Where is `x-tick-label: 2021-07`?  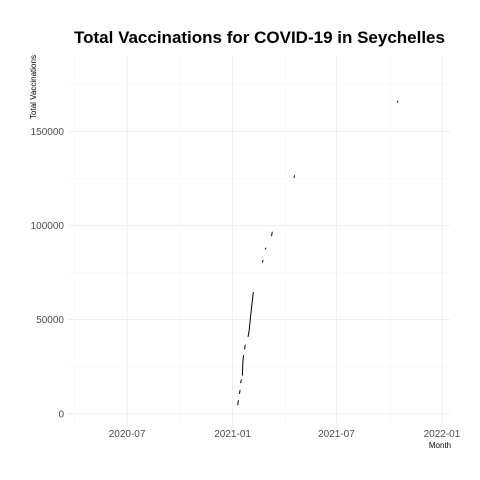 x-tick-label: 2021-07 is located at coordinates (336, 434).